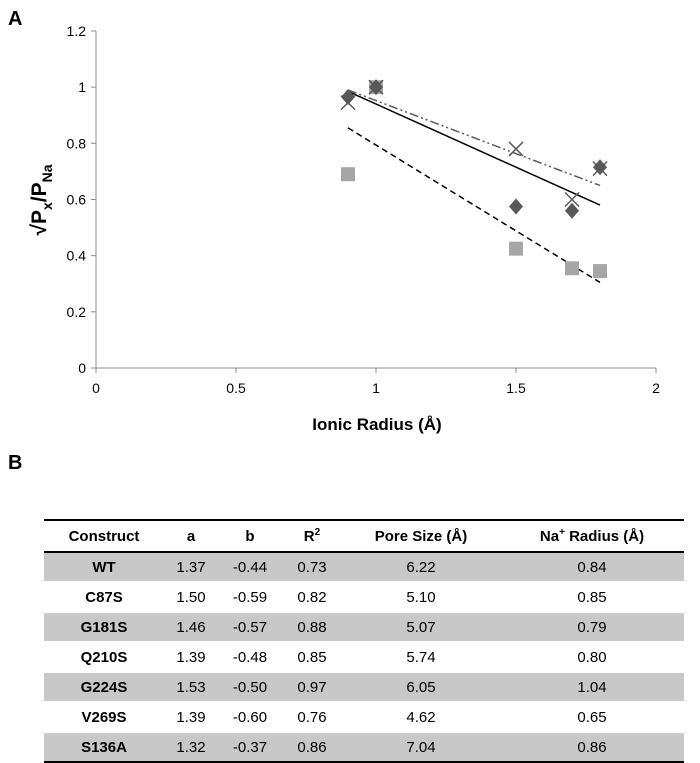  What do you see at coordinates (421, 626) in the screenshot?
I see `cell-pore: 5.07` at bounding box center [421, 626].